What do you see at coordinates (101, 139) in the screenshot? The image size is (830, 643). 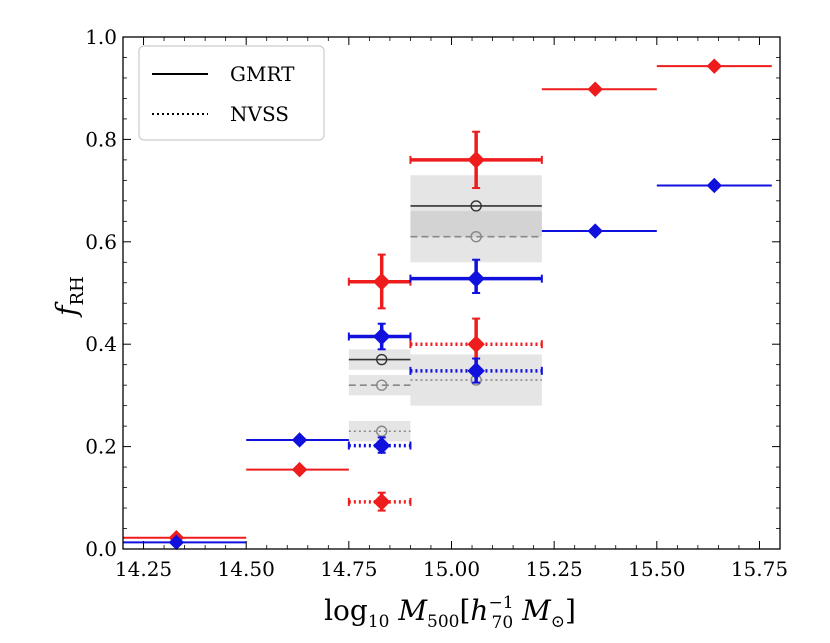 I see `y-tick-label-4: 0.8` at bounding box center [101, 139].